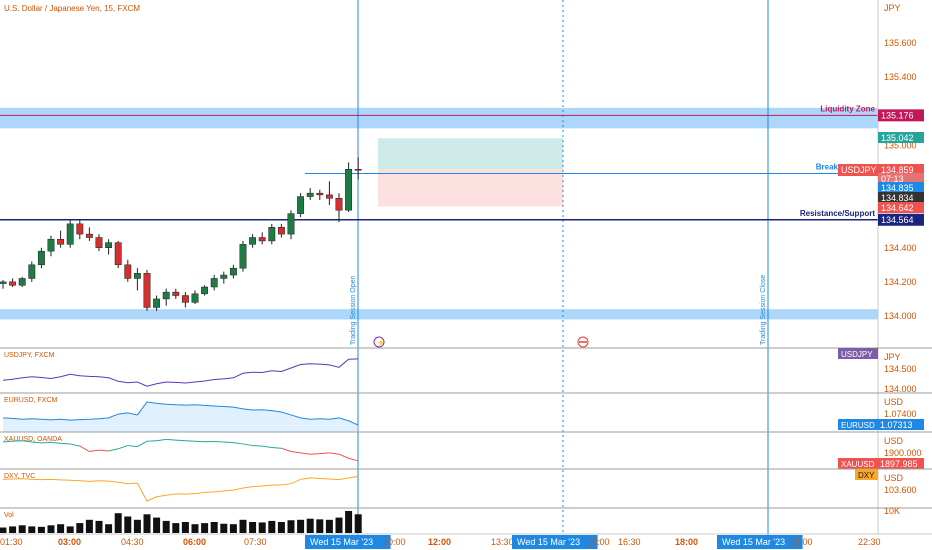 The height and width of the screenshot is (550, 932). Describe the element at coordinates (900, 43) in the screenshot. I see `price-tick-label: 135.600` at that location.